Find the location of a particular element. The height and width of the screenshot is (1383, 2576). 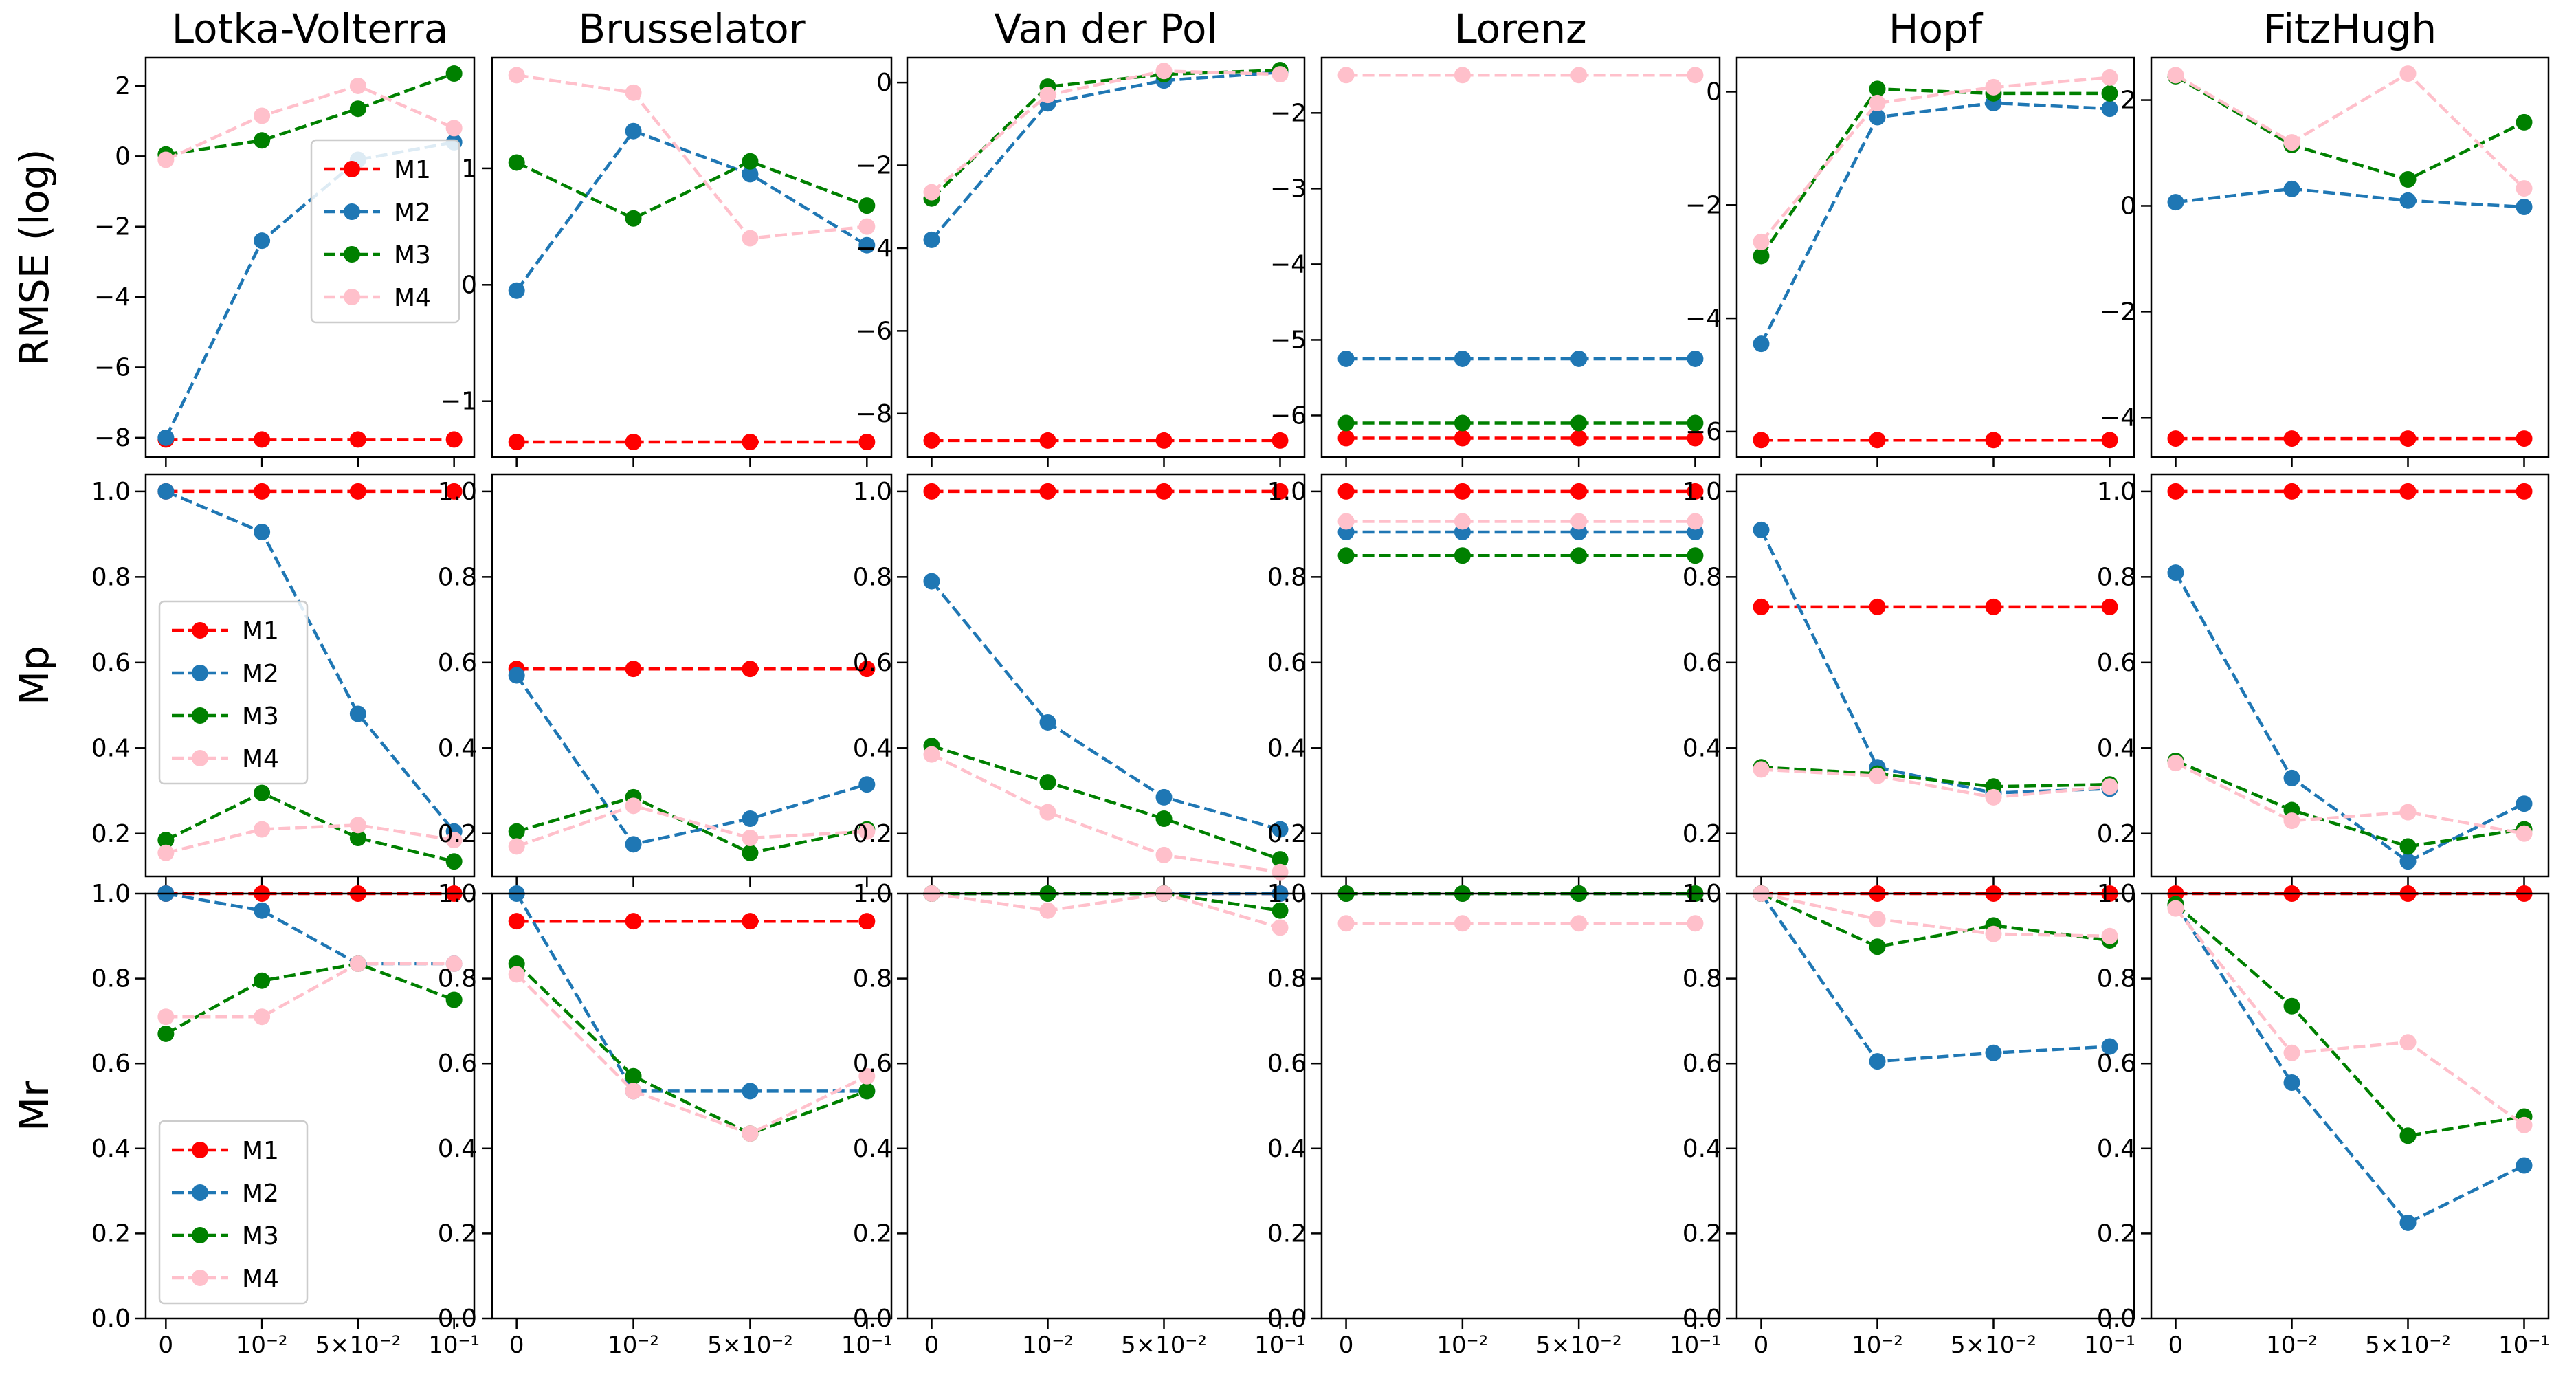

y-tick-label: 0.8 is located at coordinates (2116, 979).